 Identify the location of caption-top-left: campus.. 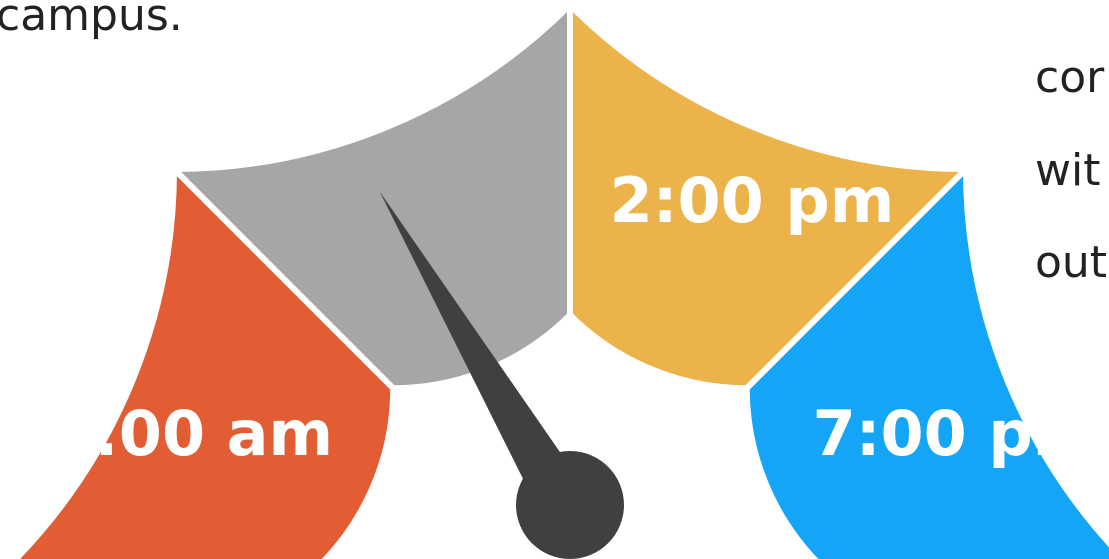
(91, 20).